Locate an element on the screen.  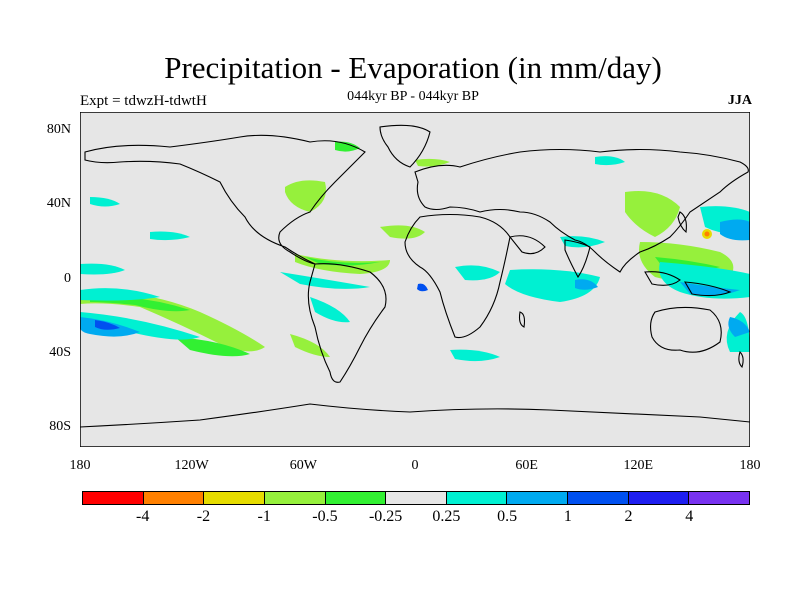
colorbar-label: -4 is located at coordinates (143, 516).